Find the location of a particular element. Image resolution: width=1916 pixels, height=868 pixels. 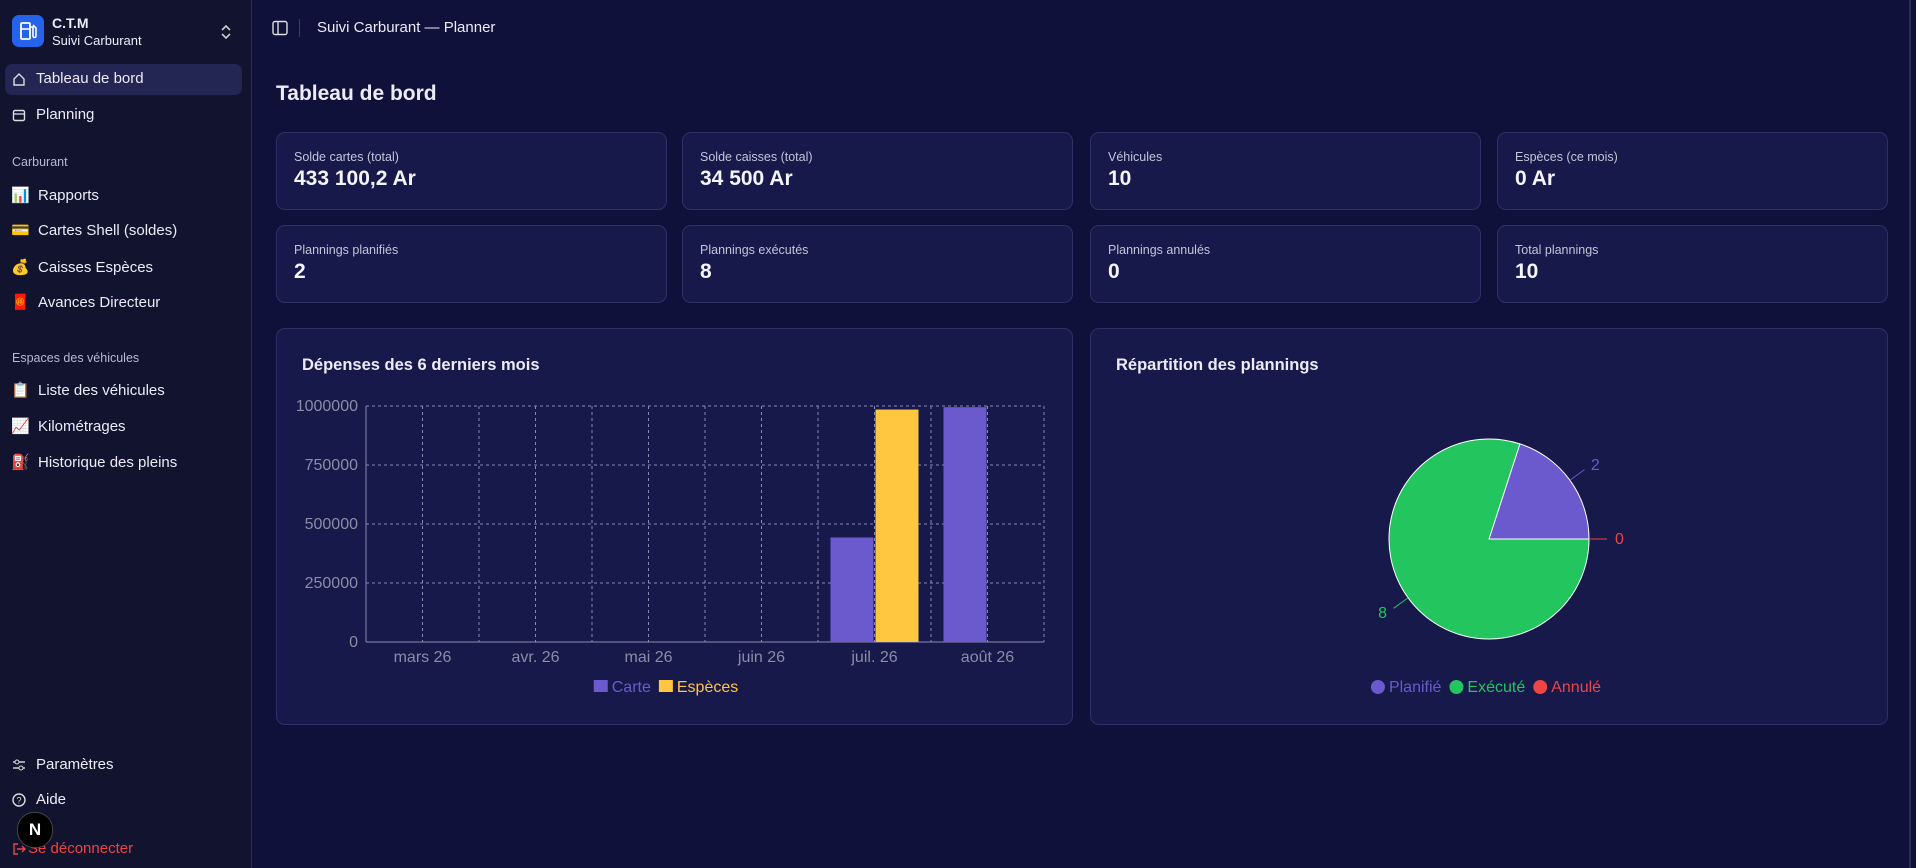

legend-label: Carte is located at coordinates (631, 687).